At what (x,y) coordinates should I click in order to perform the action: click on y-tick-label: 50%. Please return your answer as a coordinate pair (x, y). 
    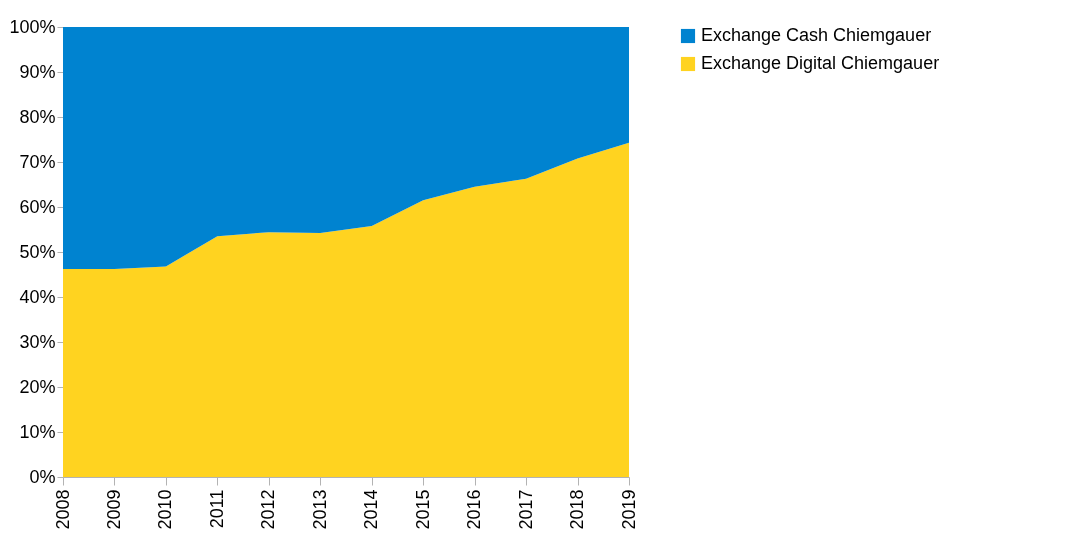
    Looking at the image, I should click on (37, 251).